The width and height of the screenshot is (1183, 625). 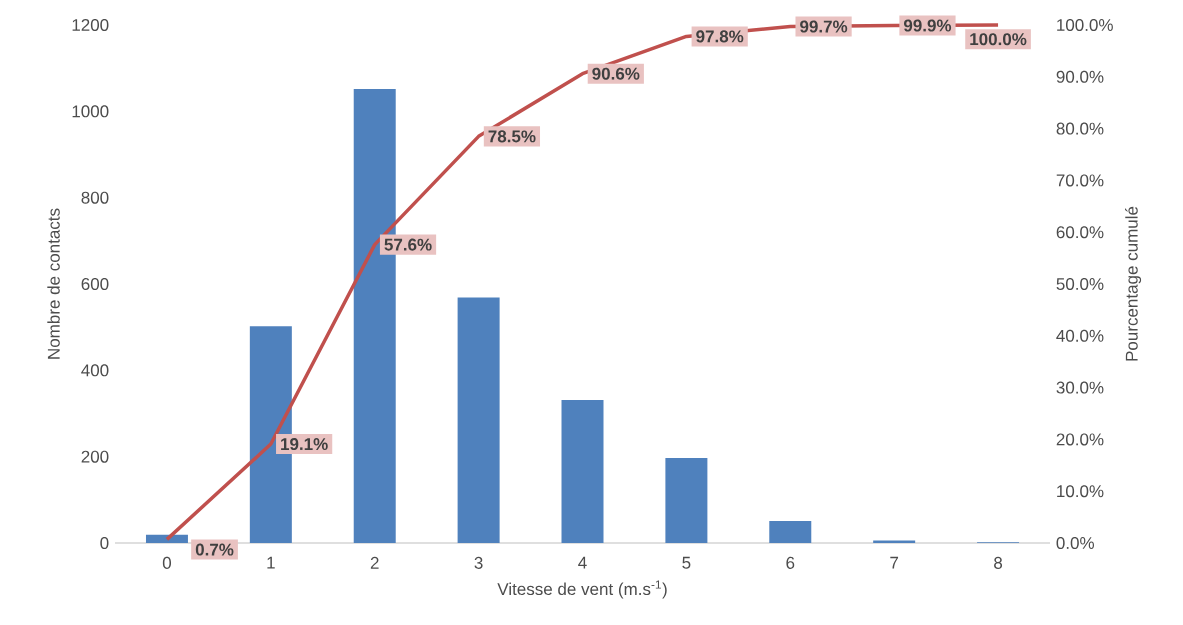 I want to click on y2-tick-label: 20.0%, so click(x=1080, y=439).